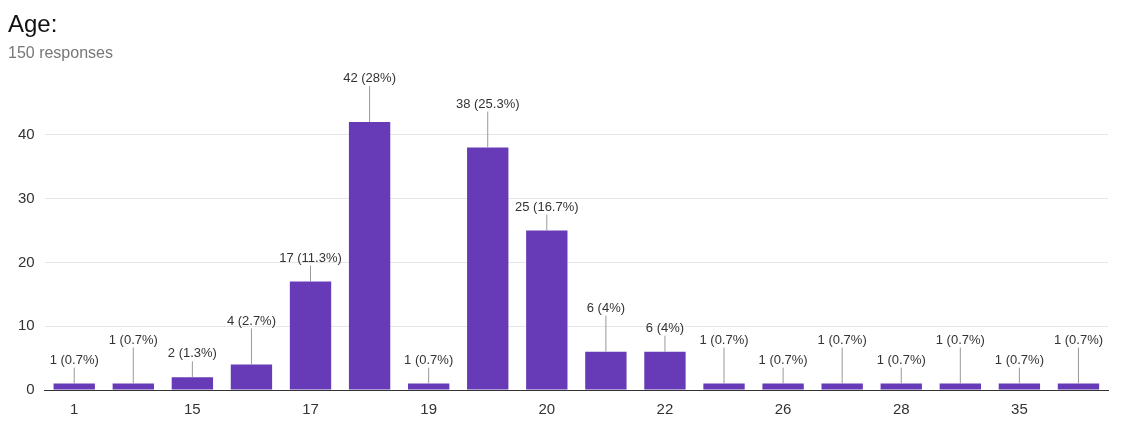 This screenshot has width=1139, height=448. What do you see at coordinates (369, 78) in the screenshot?
I see `data-label: 42 (28%)` at bounding box center [369, 78].